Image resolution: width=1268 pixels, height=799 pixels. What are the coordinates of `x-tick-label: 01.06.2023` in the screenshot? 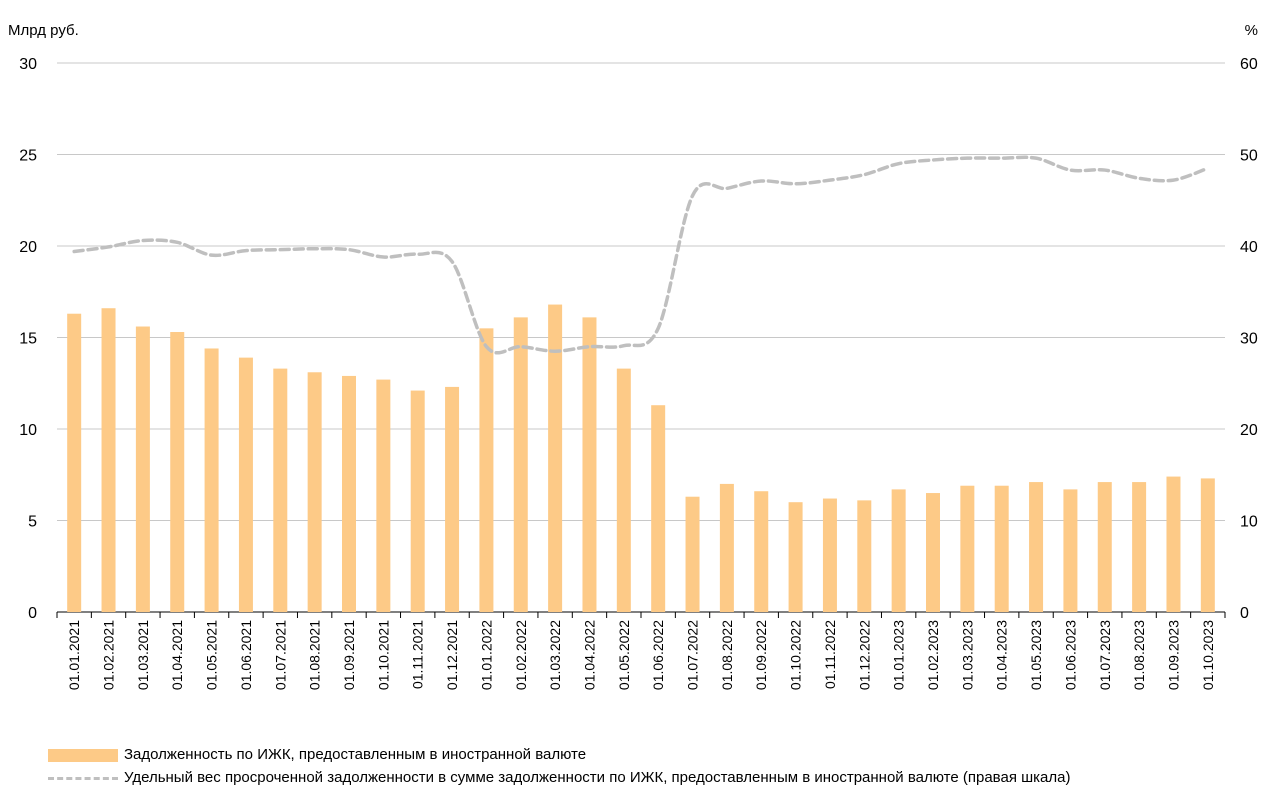 It's located at (1070, 655).